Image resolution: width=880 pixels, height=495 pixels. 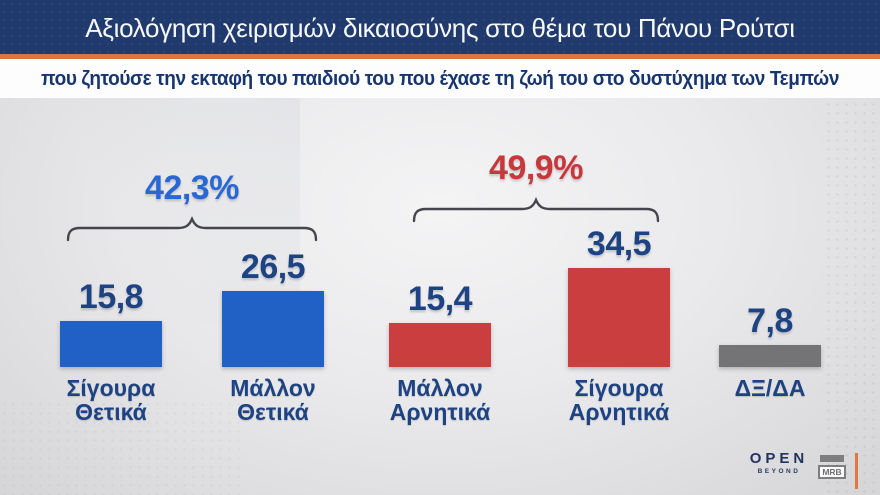 I want to click on bar-group-5: 7,8 ΔΞ/ΔΑ, so click(x=770, y=296).